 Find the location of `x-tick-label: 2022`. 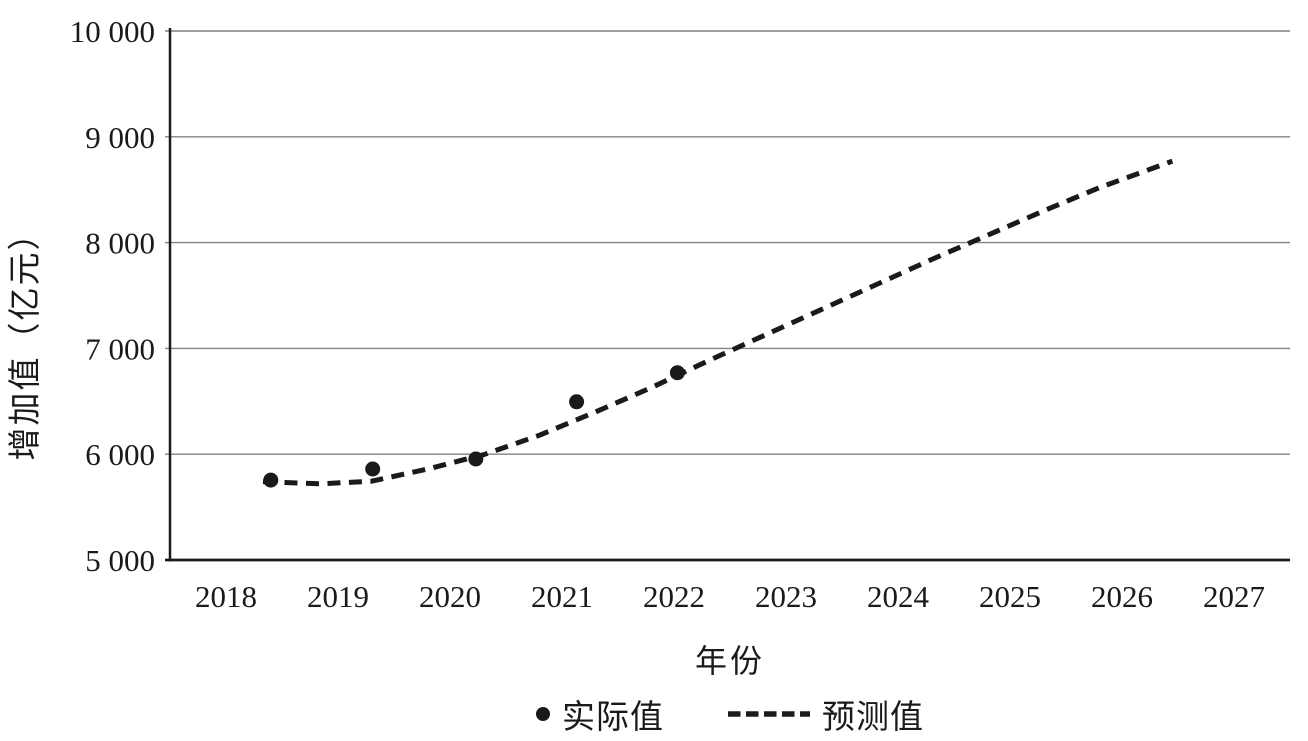

x-tick-label: 2022 is located at coordinates (674, 596).